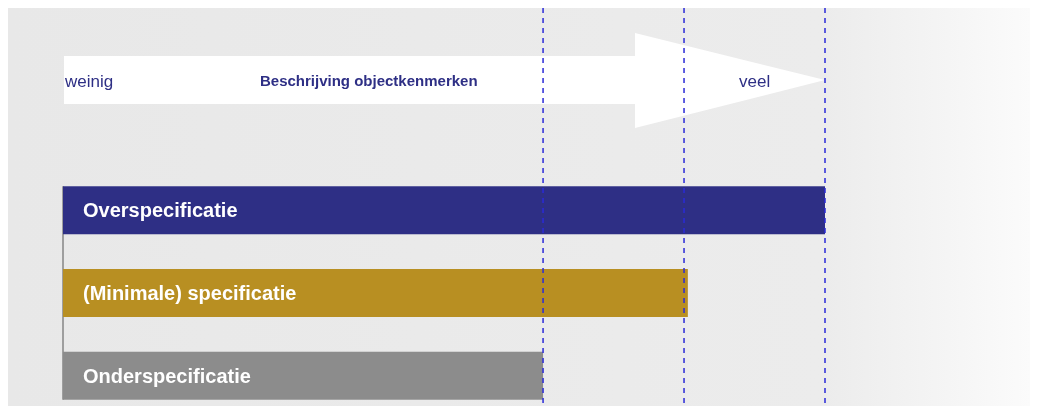  I want to click on y-tick-label: Overspecificatie, so click(160, 210).